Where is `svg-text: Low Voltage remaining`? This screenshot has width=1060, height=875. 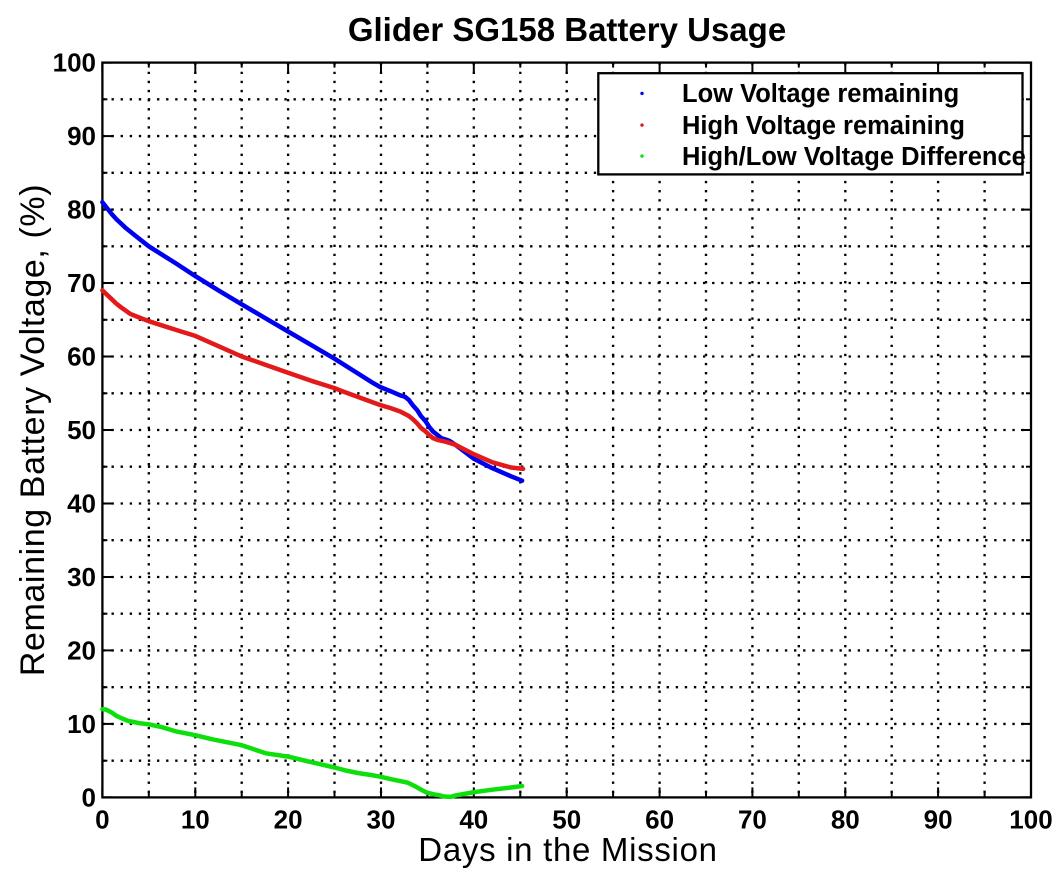 svg-text: Low Voltage remaining is located at coordinates (820, 94).